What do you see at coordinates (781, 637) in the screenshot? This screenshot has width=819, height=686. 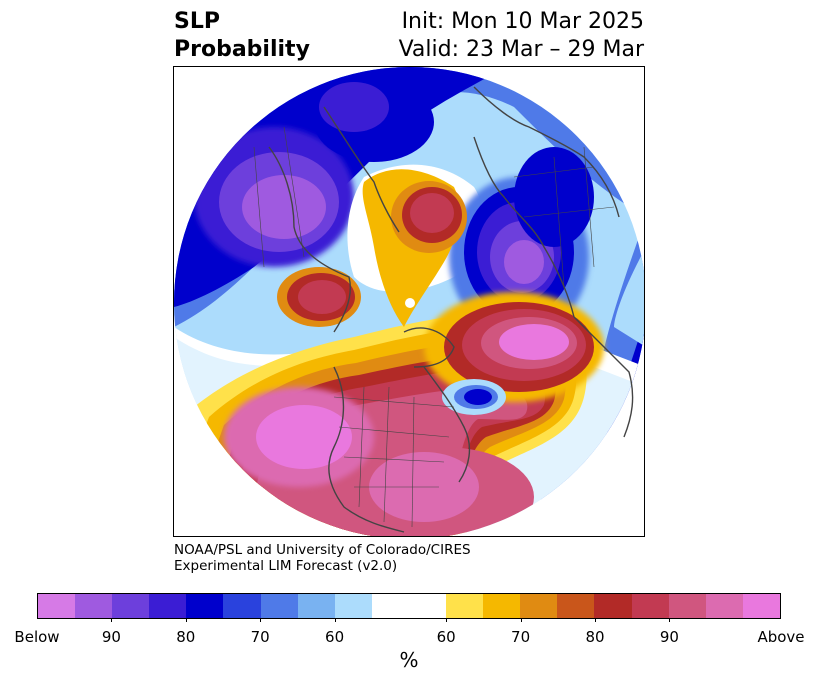 I see `colorbar-tick-label: Above` at bounding box center [781, 637].